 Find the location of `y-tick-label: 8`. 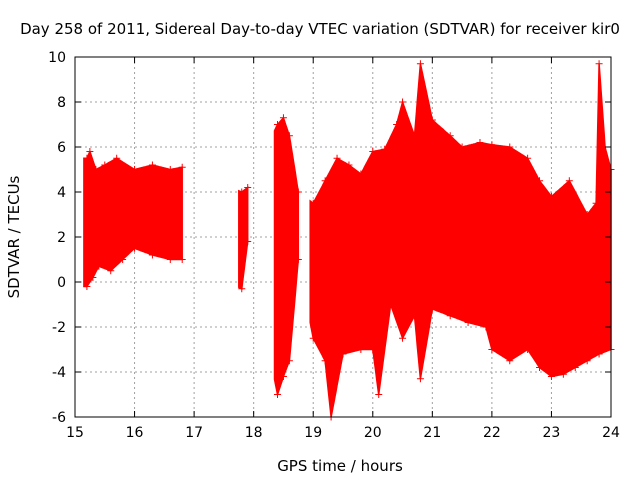

y-tick-label: 8 is located at coordinates (61, 103).